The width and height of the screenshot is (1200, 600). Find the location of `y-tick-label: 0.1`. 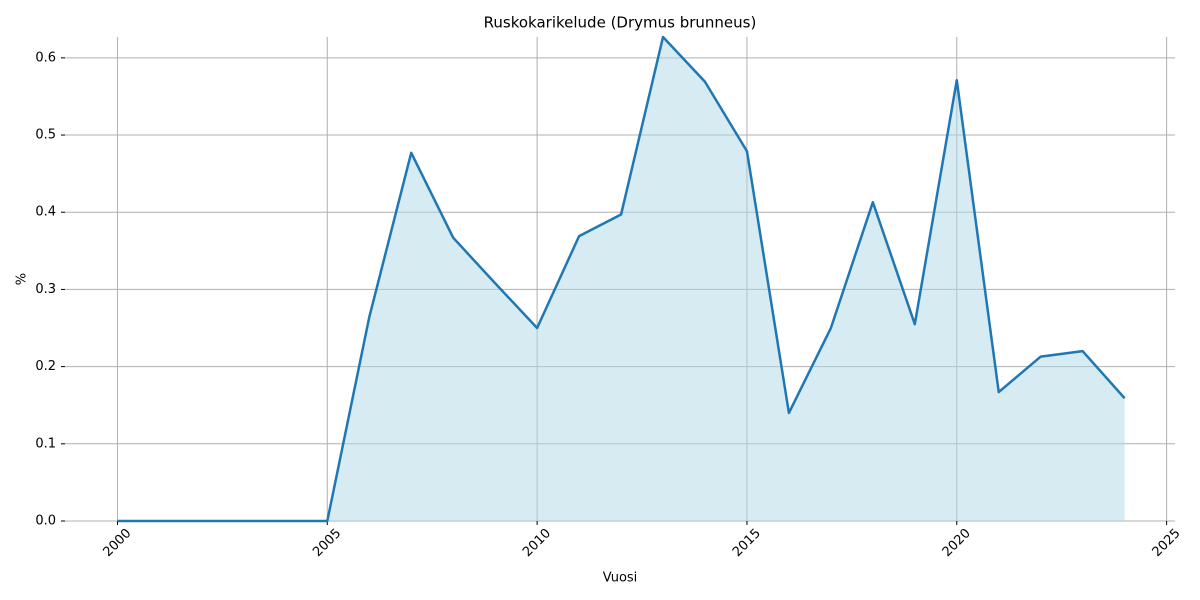

y-tick-label: 0.1 is located at coordinates (45, 443).